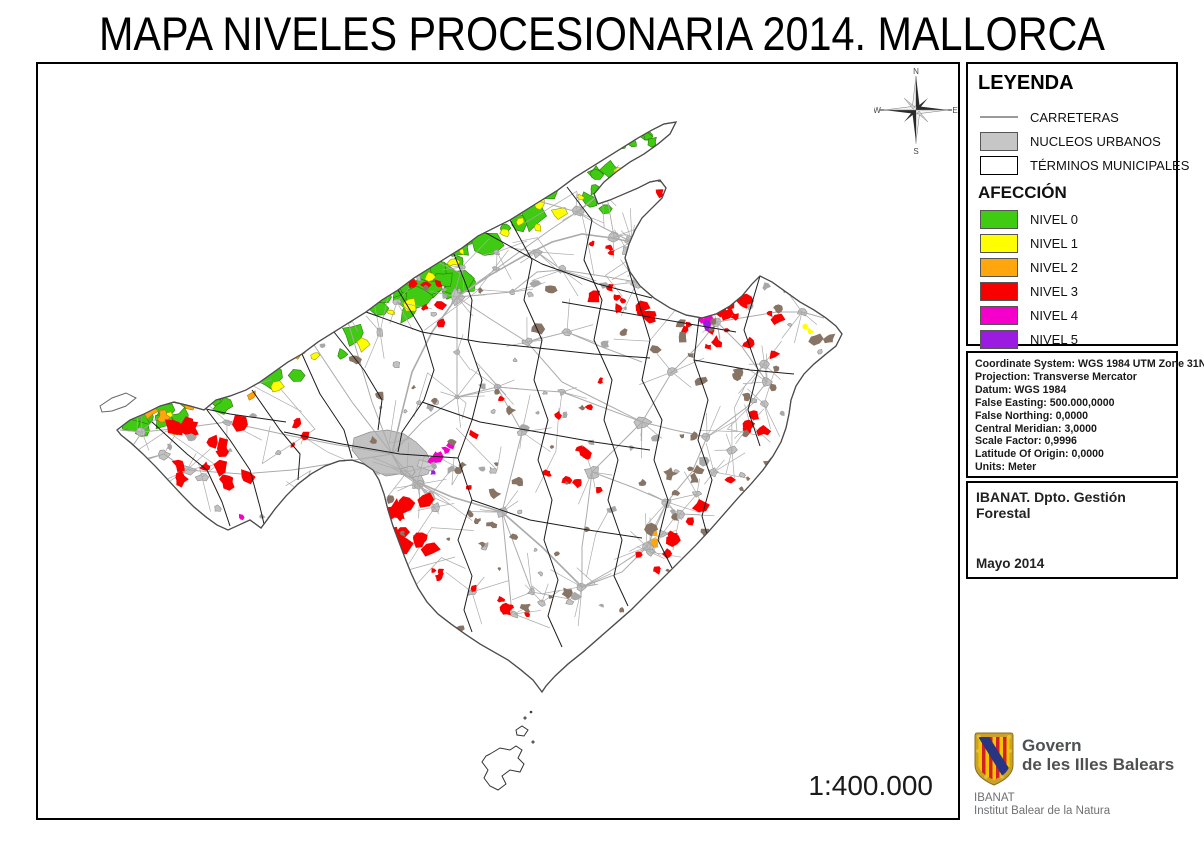 This screenshot has height=845, width=1204. Describe the element at coordinates (1098, 764) in the screenshot. I see `logo-illes-balears-text: de les Illes Balears` at that location.